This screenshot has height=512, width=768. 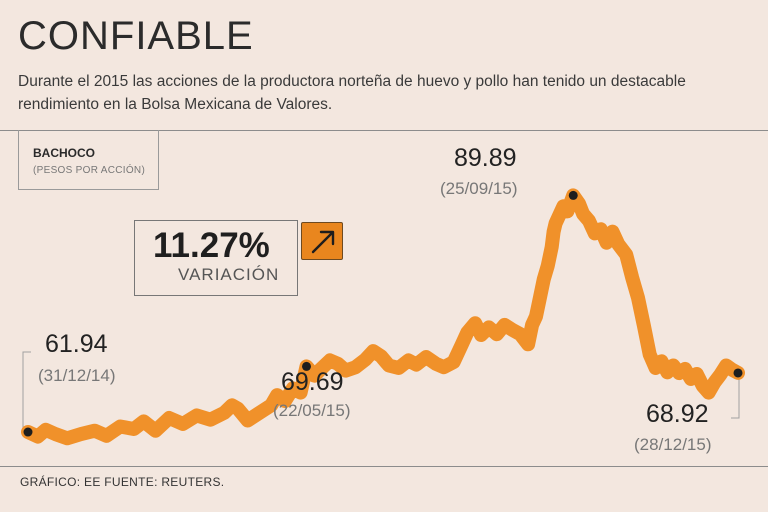 I want to click on annotation-value: 61.94, so click(x=76, y=344).